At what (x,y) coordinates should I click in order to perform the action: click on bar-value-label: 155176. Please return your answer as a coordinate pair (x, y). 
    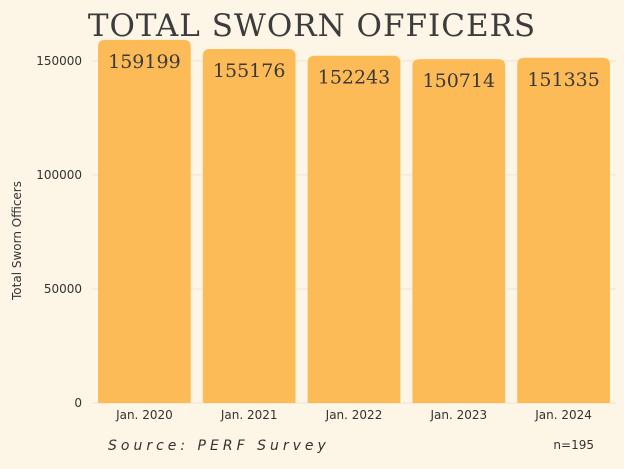
    Looking at the image, I should click on (249, 71).